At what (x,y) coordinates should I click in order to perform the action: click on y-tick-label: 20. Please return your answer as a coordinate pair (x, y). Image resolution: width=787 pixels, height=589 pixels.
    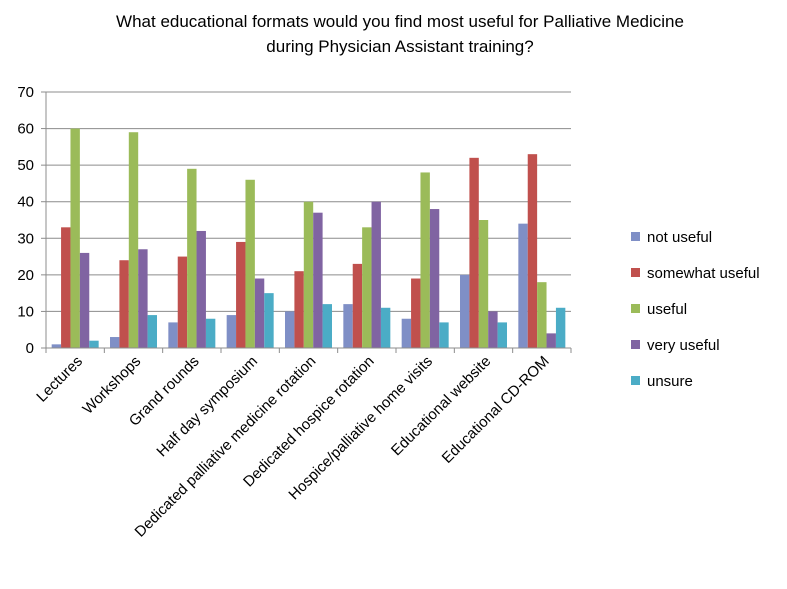
    Looking at the image, I should click on (25, 275).